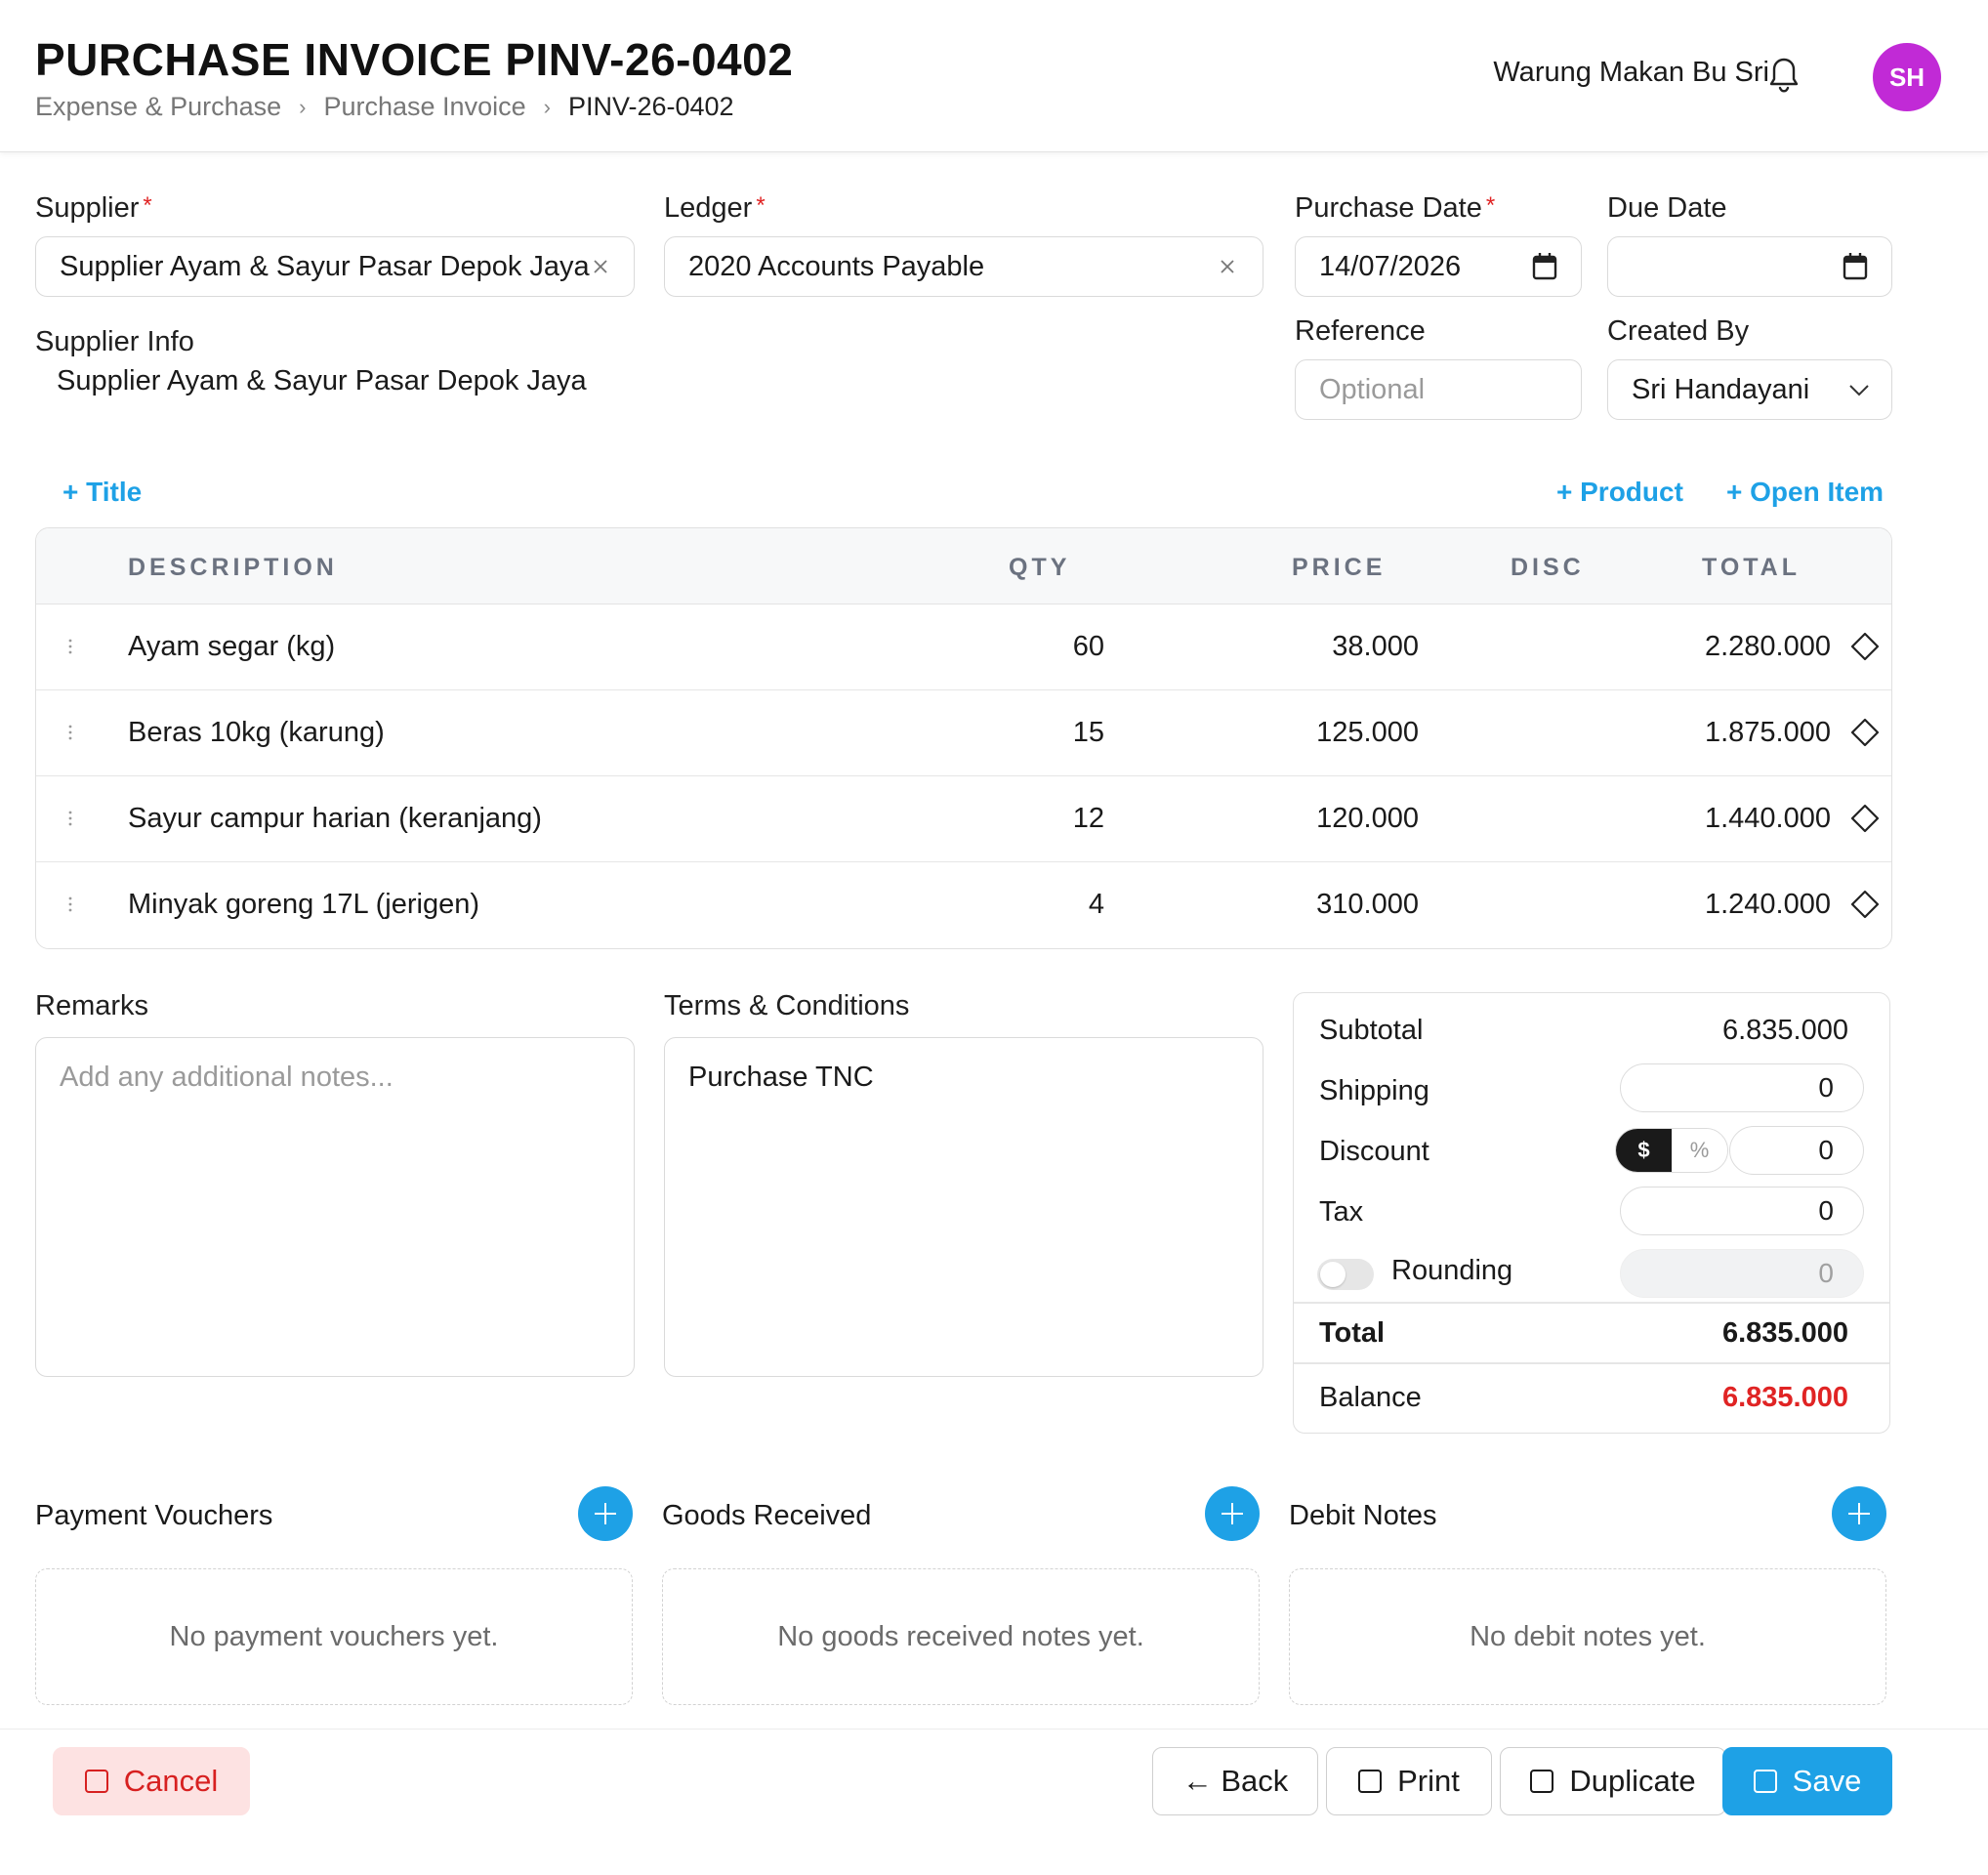 The width and height of the screenshot is (1988, 1875). What do you see at coordinates (1367, 818) in the screenshot?
I see `item-price: 120.000` at bounding box center [1367, 818].